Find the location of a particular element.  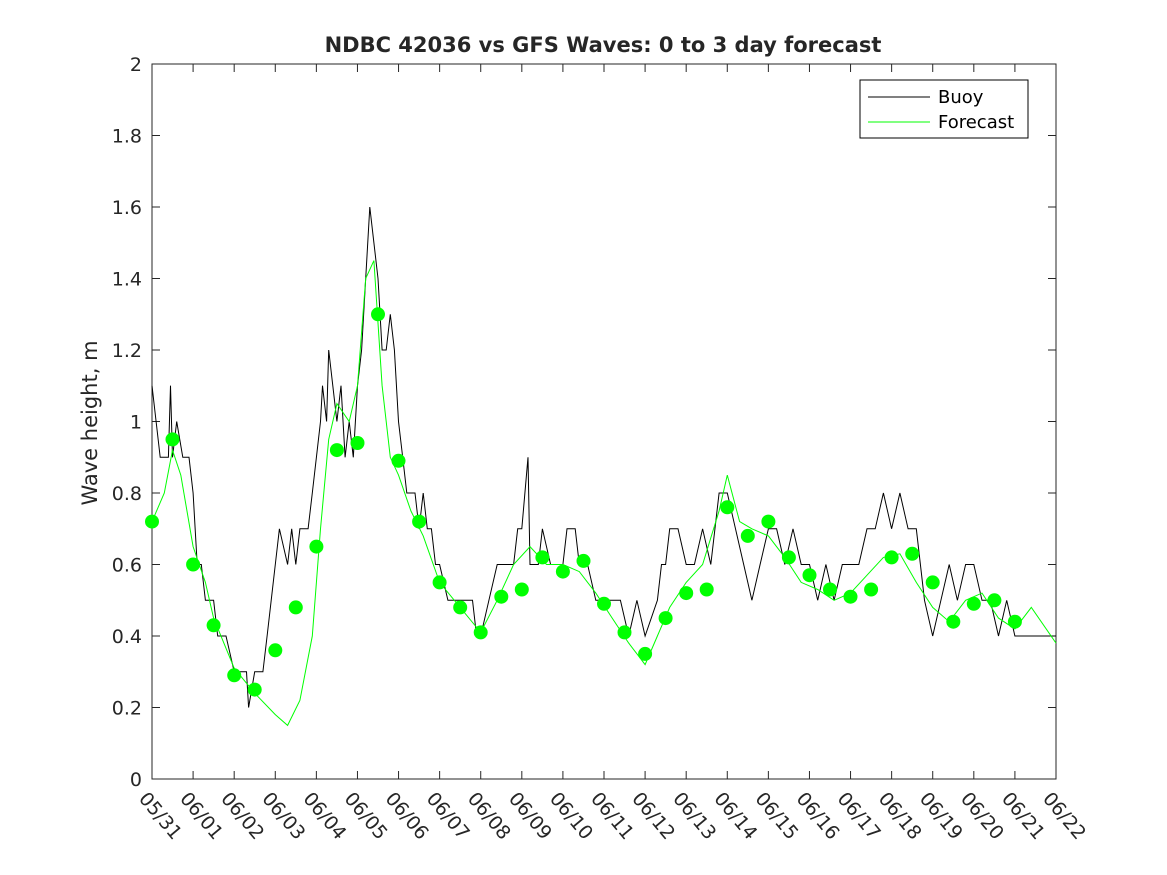

legend: Buoy Forecast is located at coordinates (944, 109).